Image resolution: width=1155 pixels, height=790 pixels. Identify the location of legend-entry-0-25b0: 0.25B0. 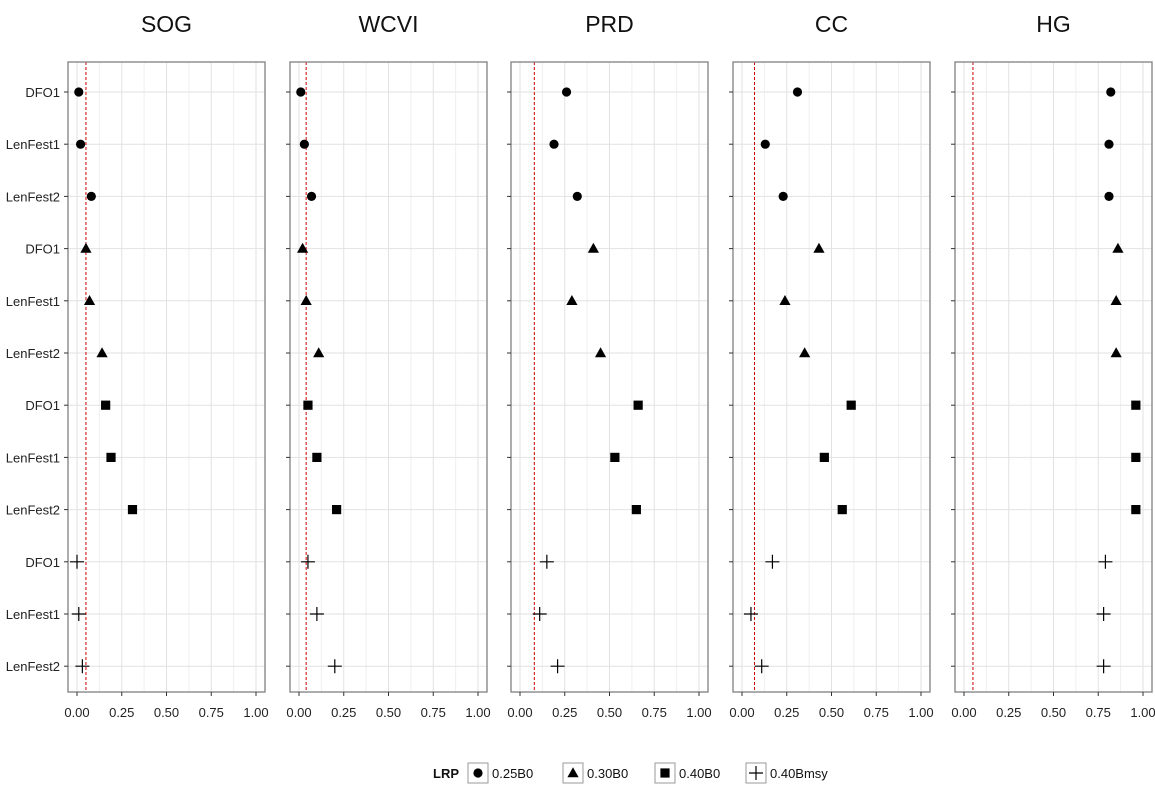
(500, 773).